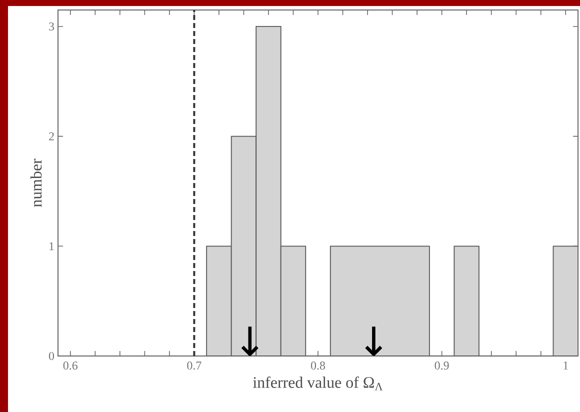 The height and width of the screenshot is (412, 580). What do you see at coordinates (318, 383) in the screenshot?
I see `x-axis-title: inferred value of Ω$_{Λ}$` at bounding box center [318, 383].